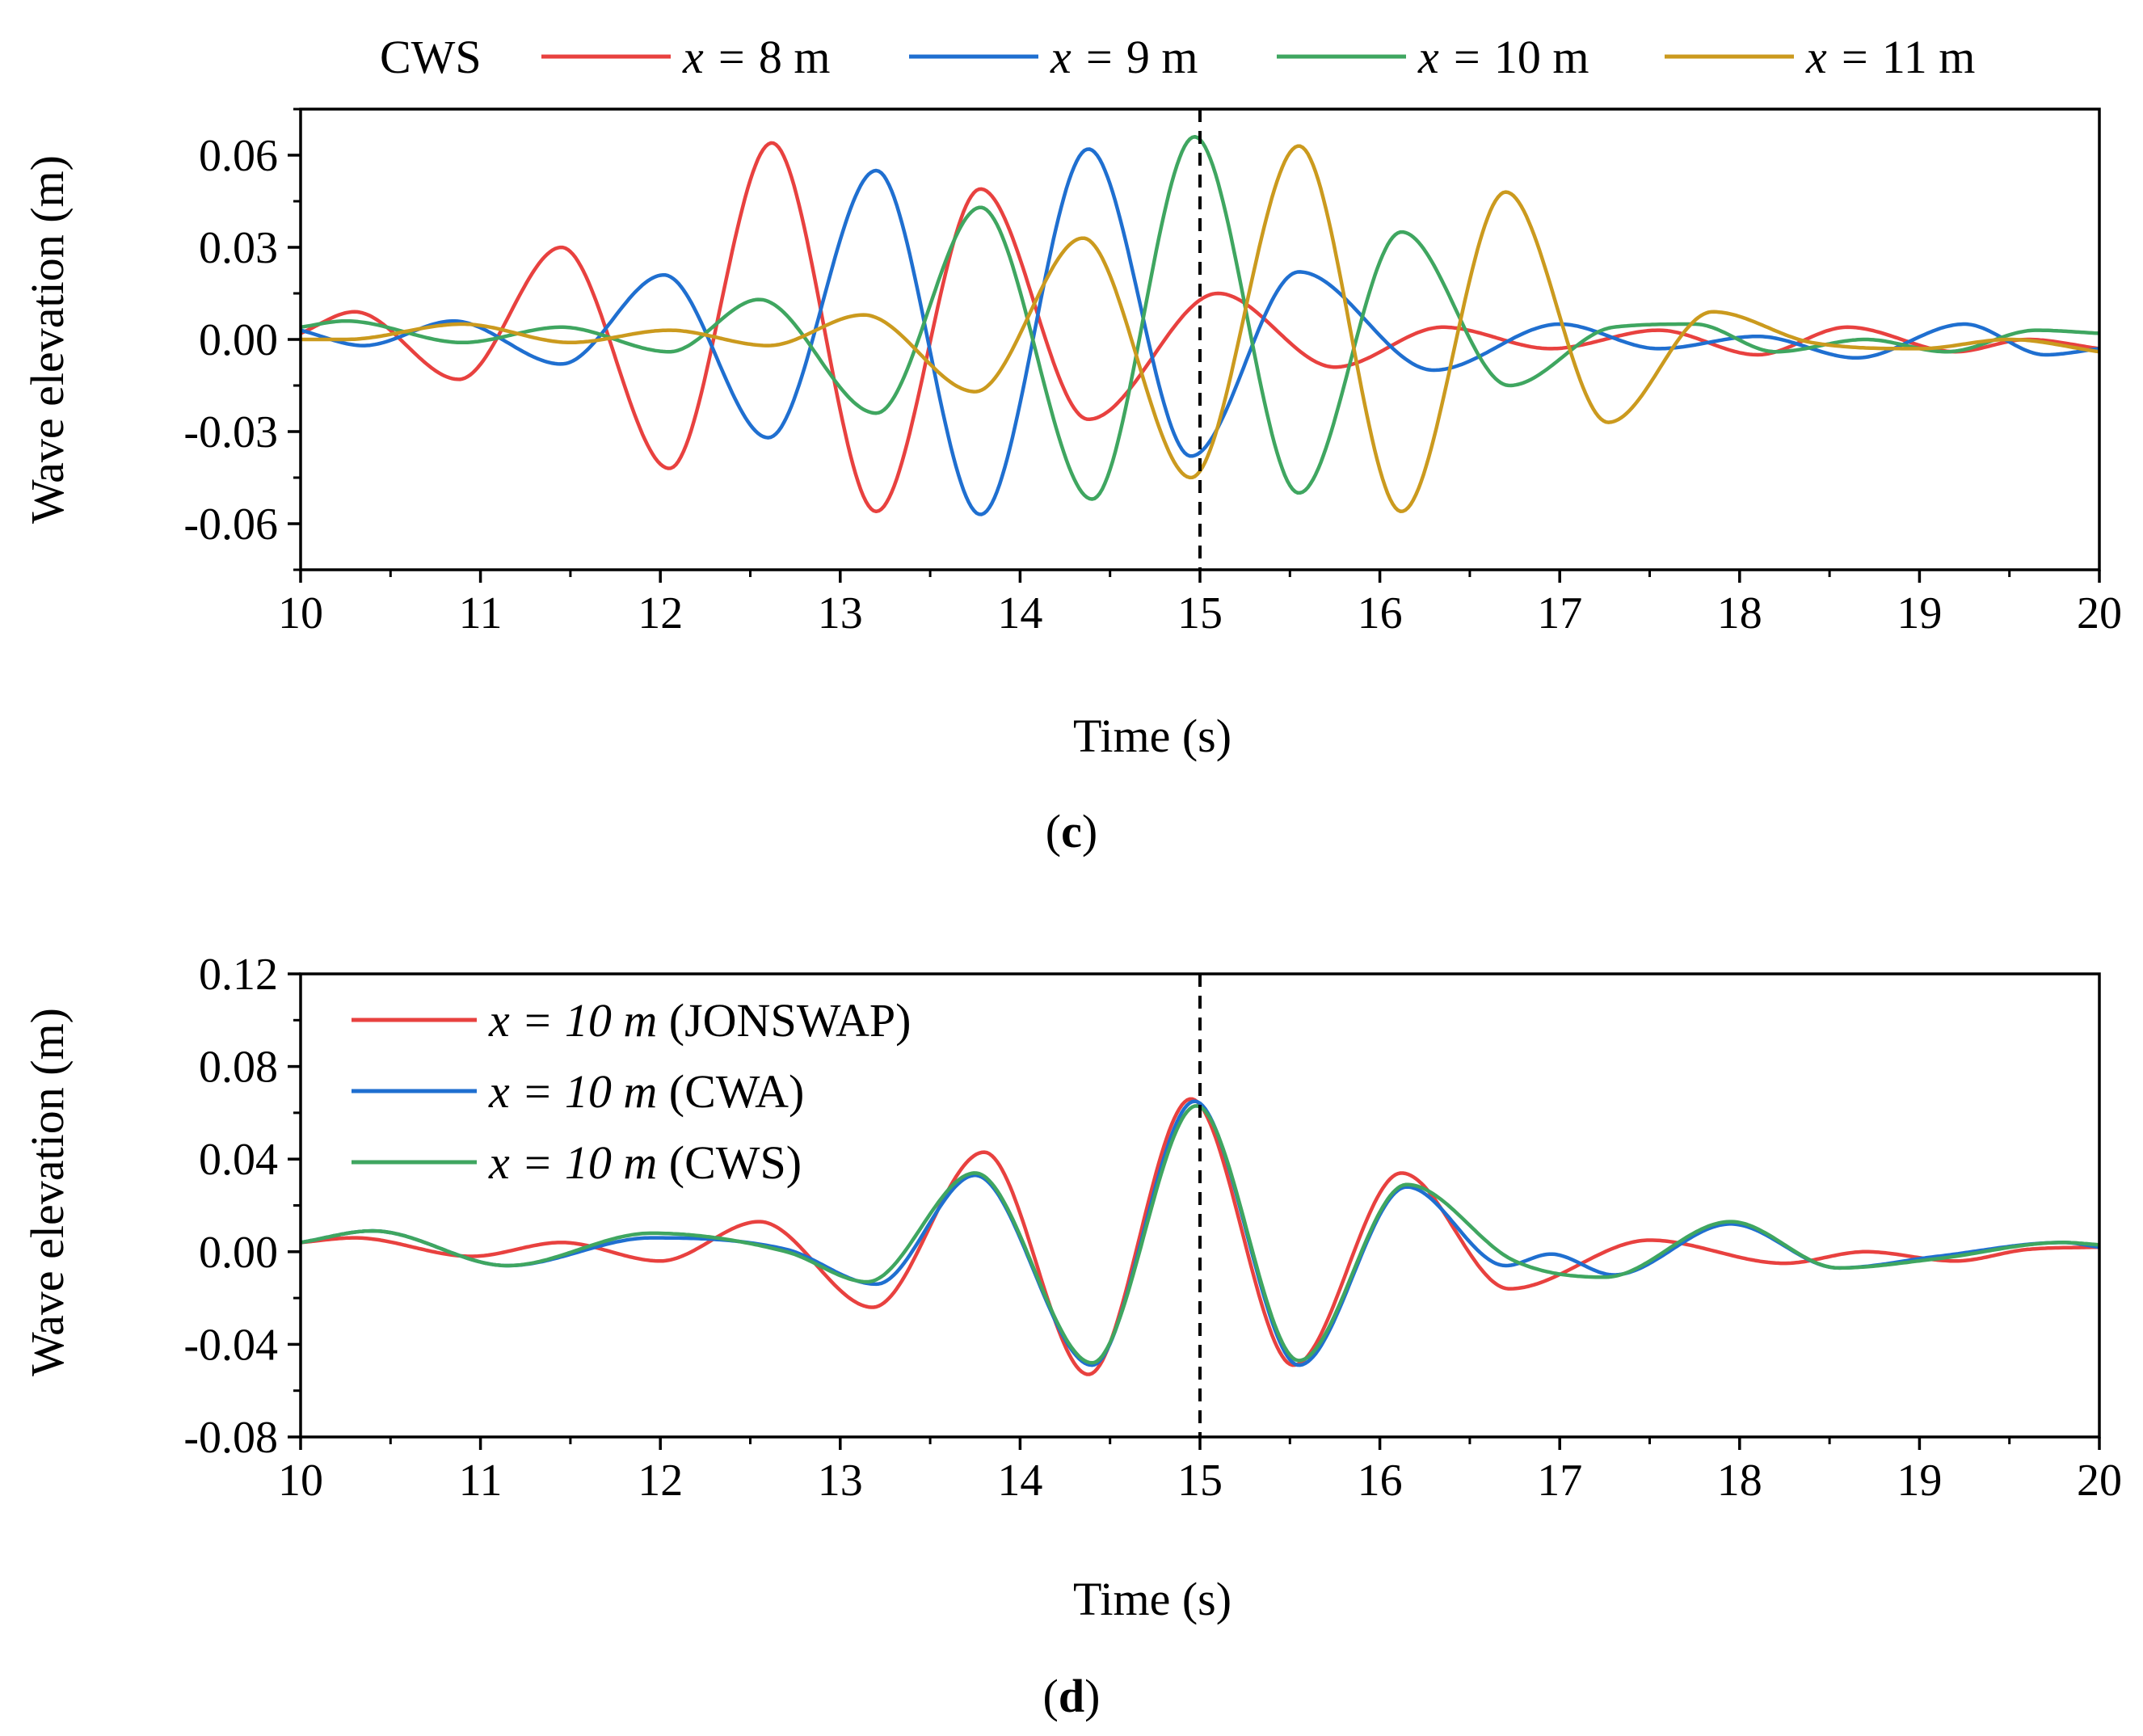 This screenshot has width=2143, height=1736. I want to click on legend-tag: (CWS), so click(735, 1162).